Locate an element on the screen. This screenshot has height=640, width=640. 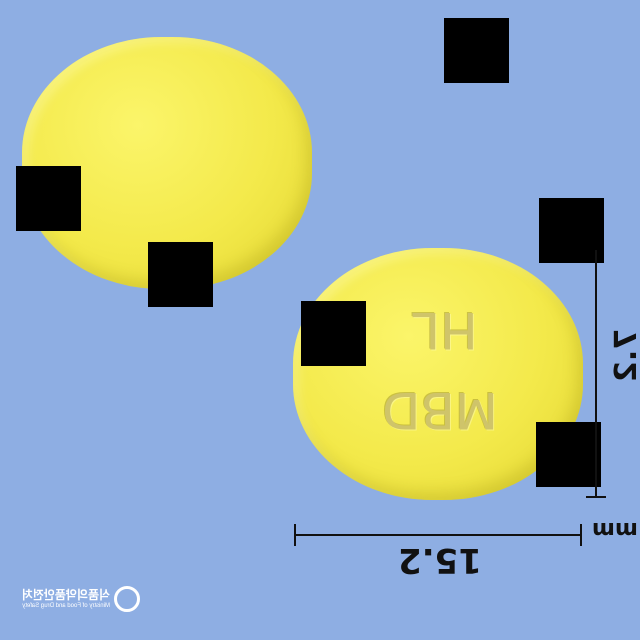
width-label: 15.2 is located at coordinates (440, 560).